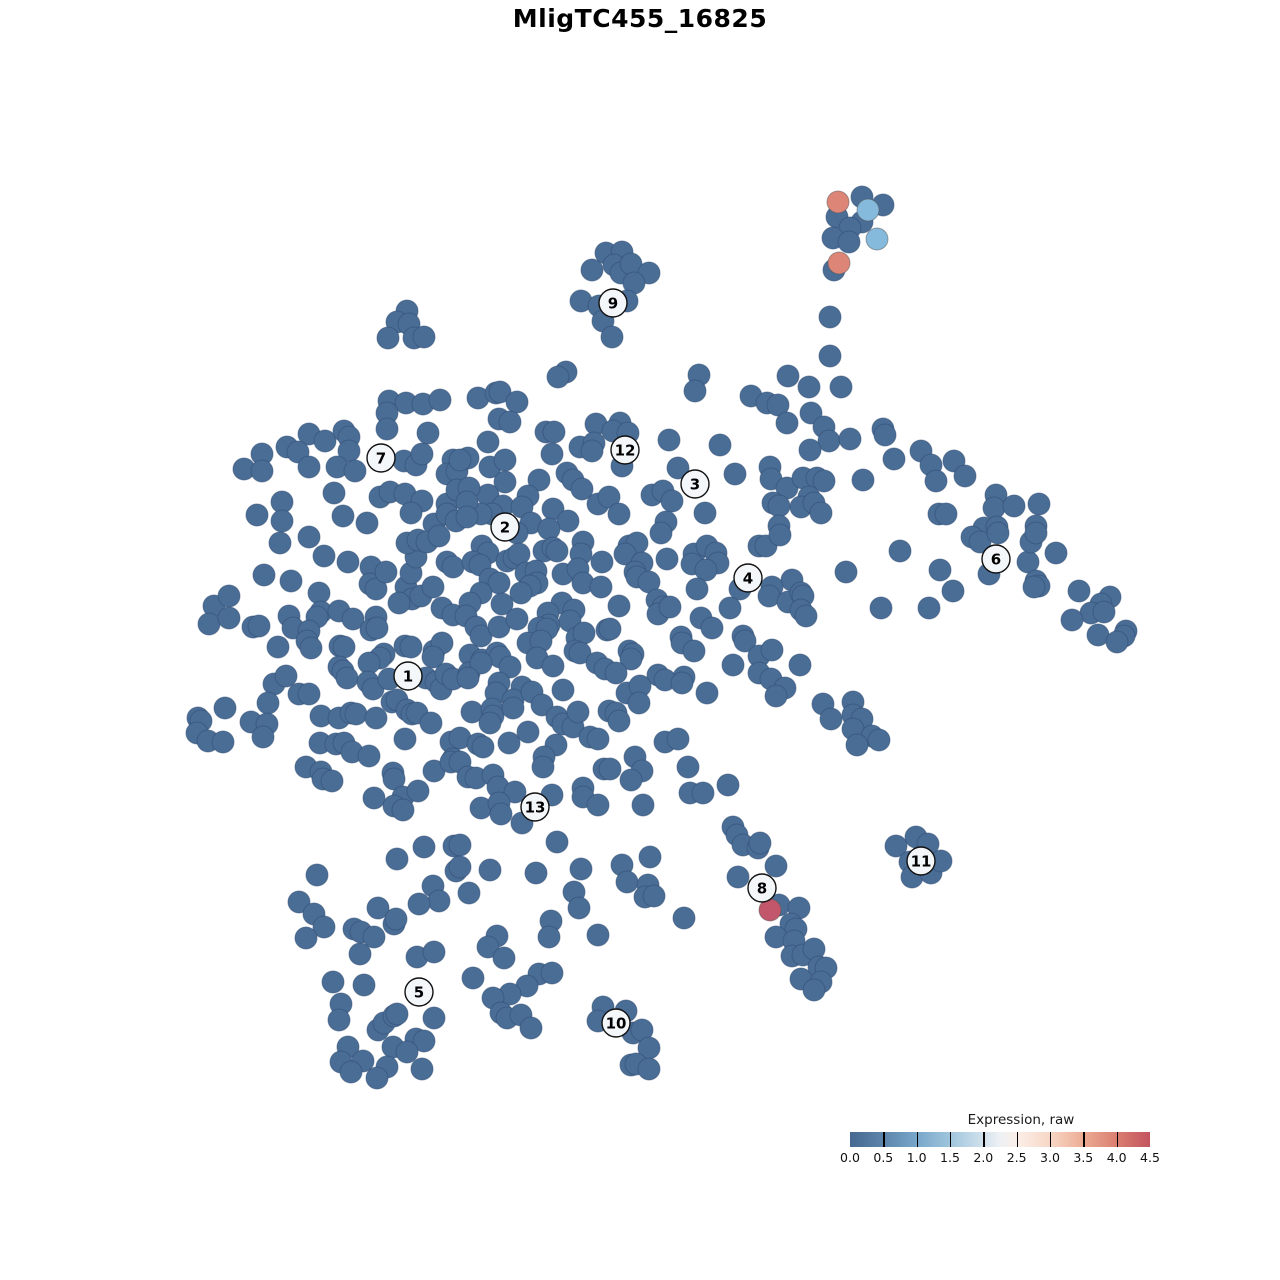 The width and height of the screenshot is (1280, 1280). I want to click on legend-tick-label: 0.0, so click(850, 1157).